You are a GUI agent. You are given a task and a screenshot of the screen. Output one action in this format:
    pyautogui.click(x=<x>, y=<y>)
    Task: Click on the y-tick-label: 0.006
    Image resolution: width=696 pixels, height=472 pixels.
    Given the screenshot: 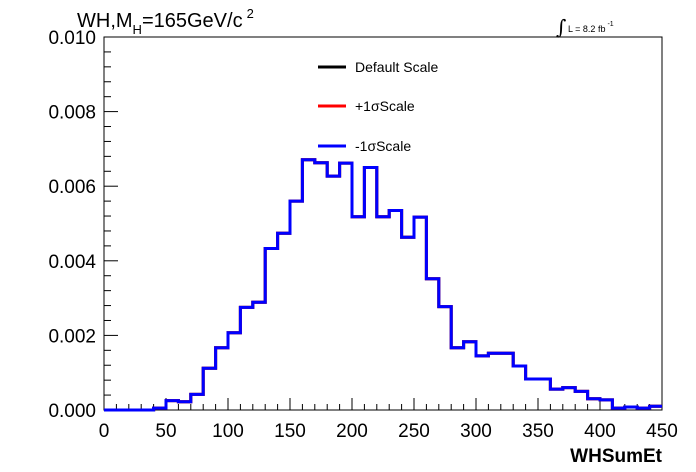 What is the action you would take?
    pyautogui.click(x=72, y=187)
    